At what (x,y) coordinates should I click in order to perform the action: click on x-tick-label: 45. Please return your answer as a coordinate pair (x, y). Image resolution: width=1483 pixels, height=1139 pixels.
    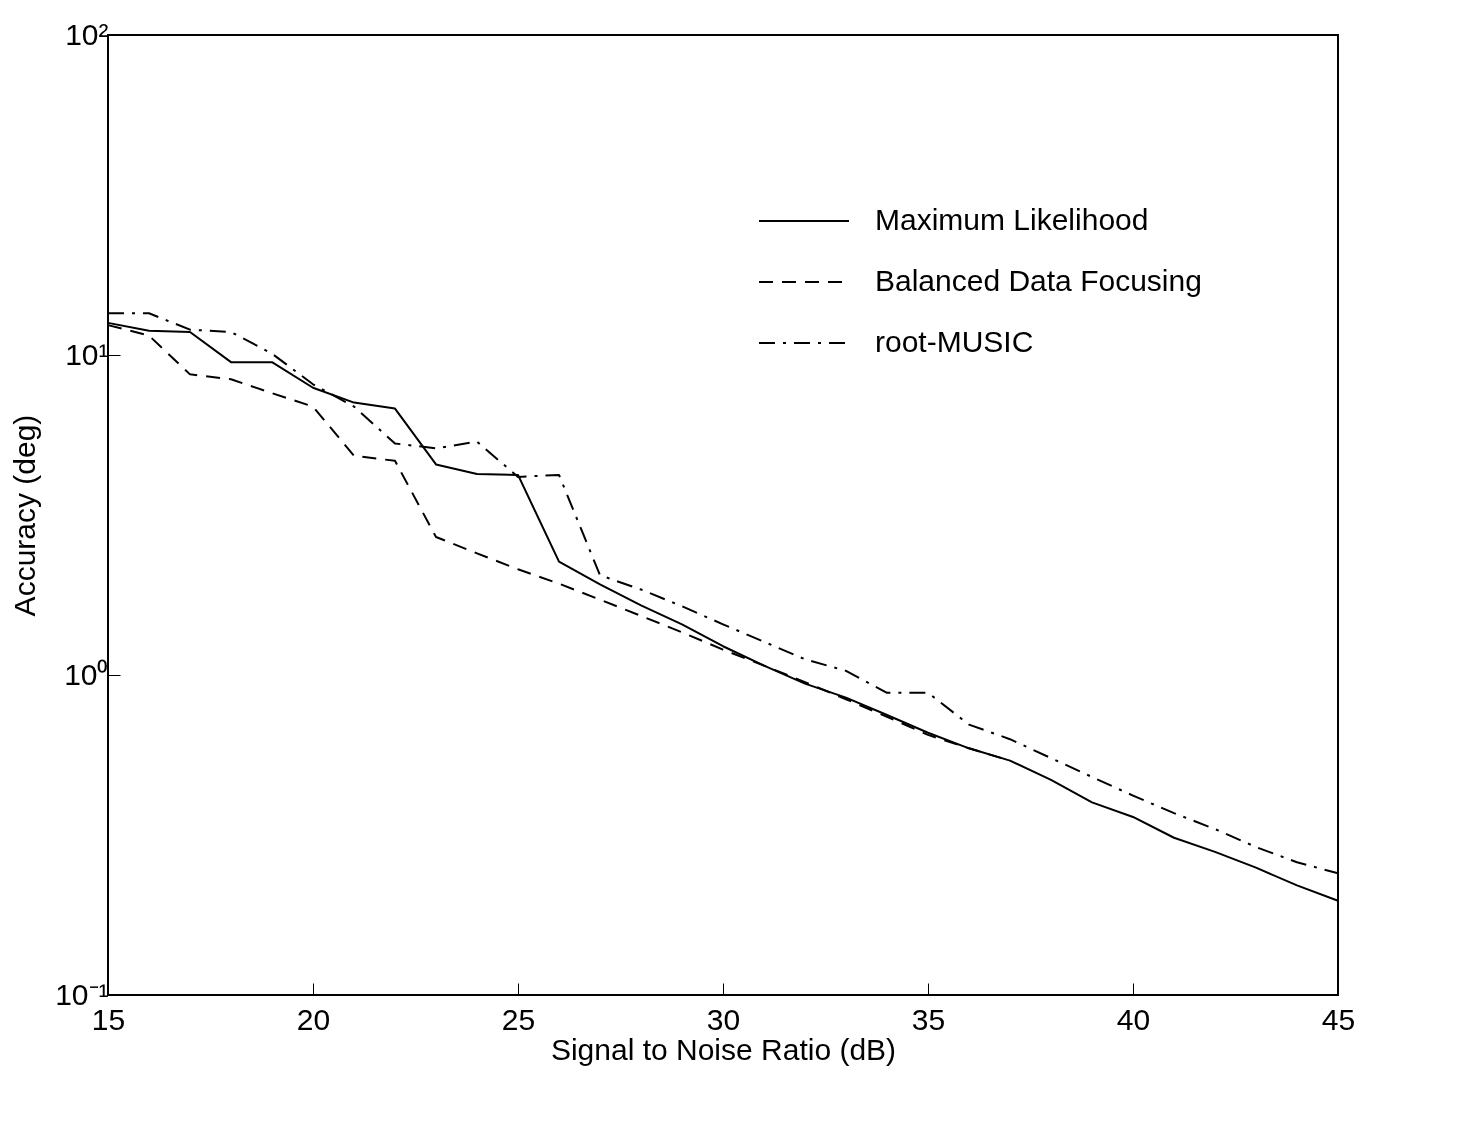
    Looking at the image, I should click on (1338, 1019).